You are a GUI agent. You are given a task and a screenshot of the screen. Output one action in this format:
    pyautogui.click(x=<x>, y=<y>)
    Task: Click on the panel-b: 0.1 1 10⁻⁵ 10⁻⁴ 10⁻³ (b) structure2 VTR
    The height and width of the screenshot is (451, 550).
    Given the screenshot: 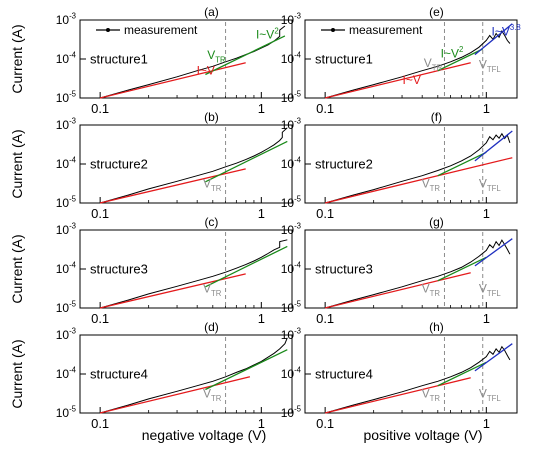 What is the action you would take?
    pyautogui.click(x=174, y=165)
    